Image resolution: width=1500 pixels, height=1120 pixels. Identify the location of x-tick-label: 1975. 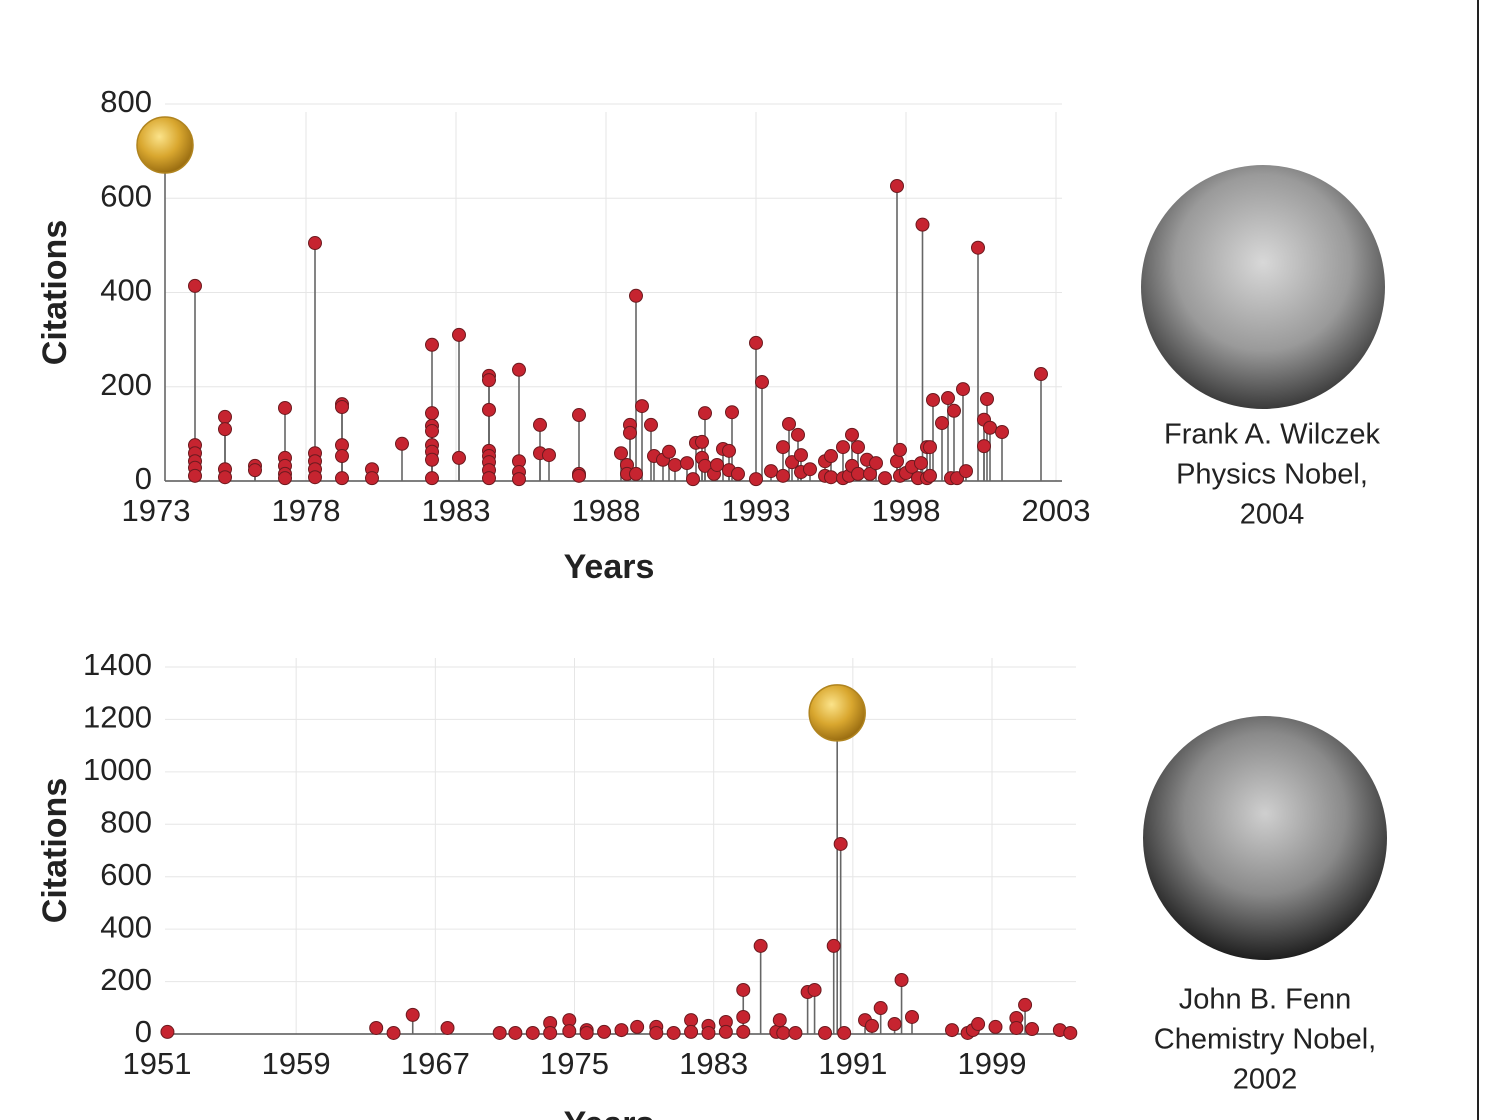
(574, 1063).